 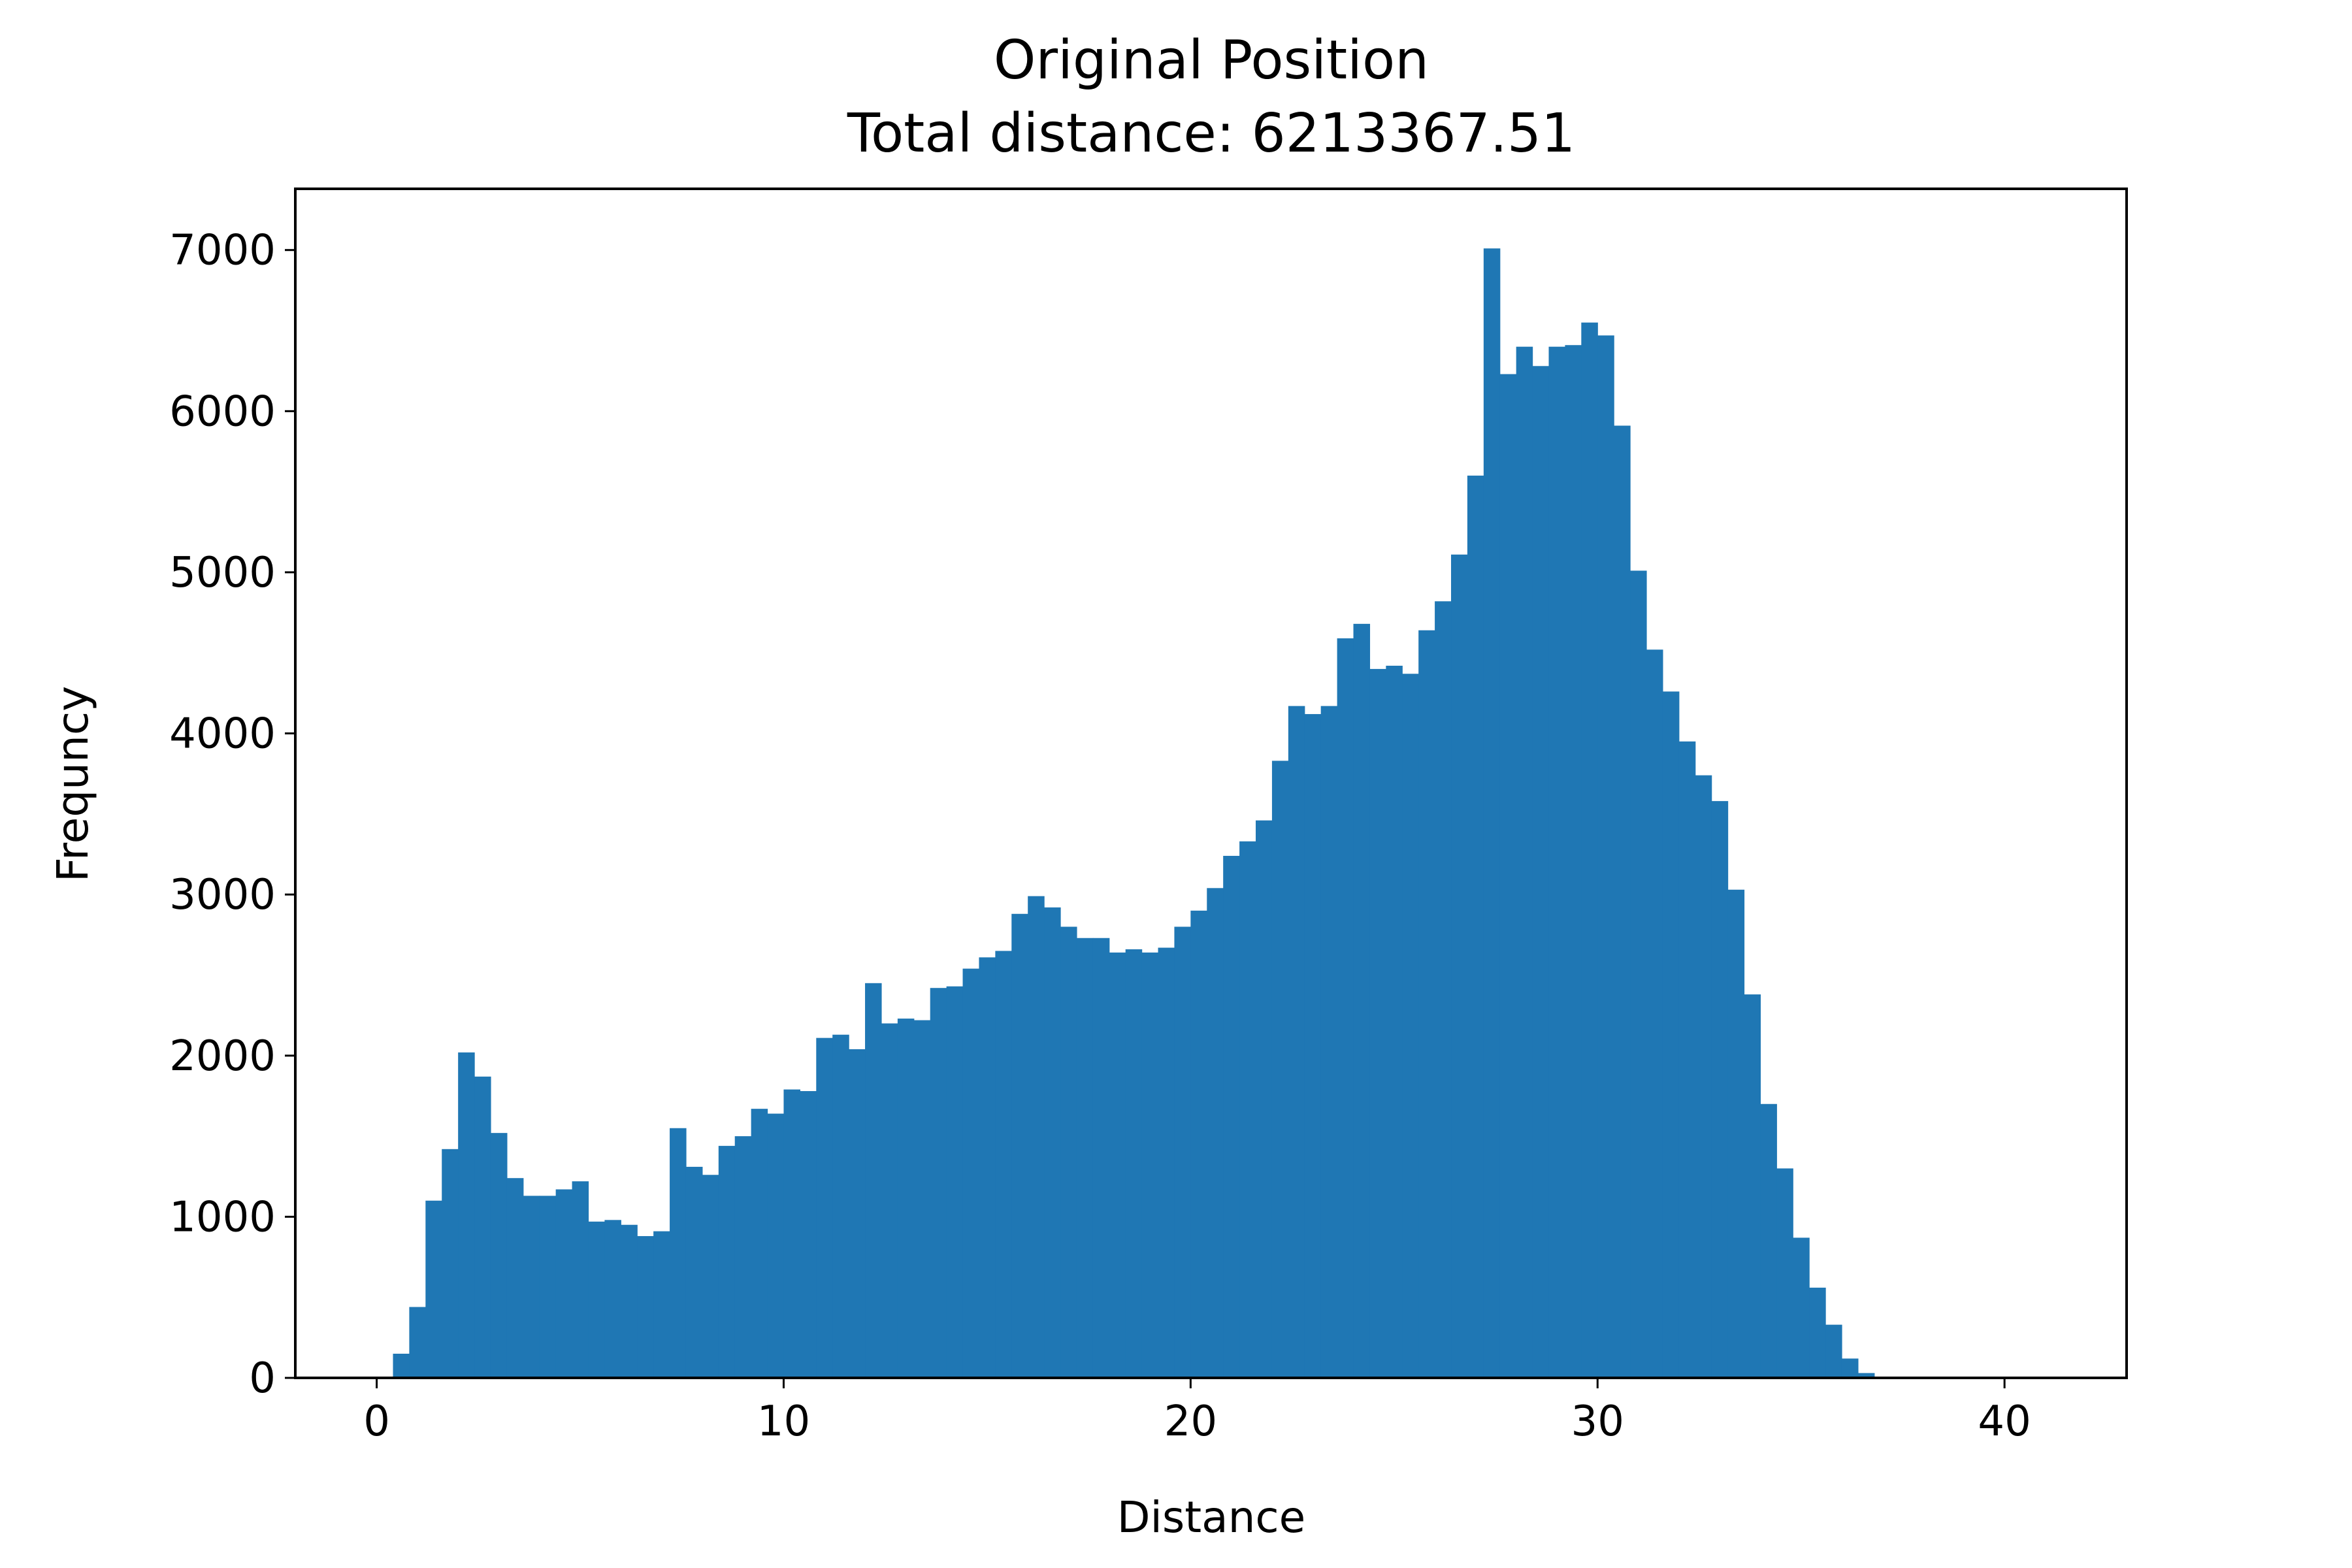 I want to click on y-tick-label: 7000, so click(x=222, y=251).